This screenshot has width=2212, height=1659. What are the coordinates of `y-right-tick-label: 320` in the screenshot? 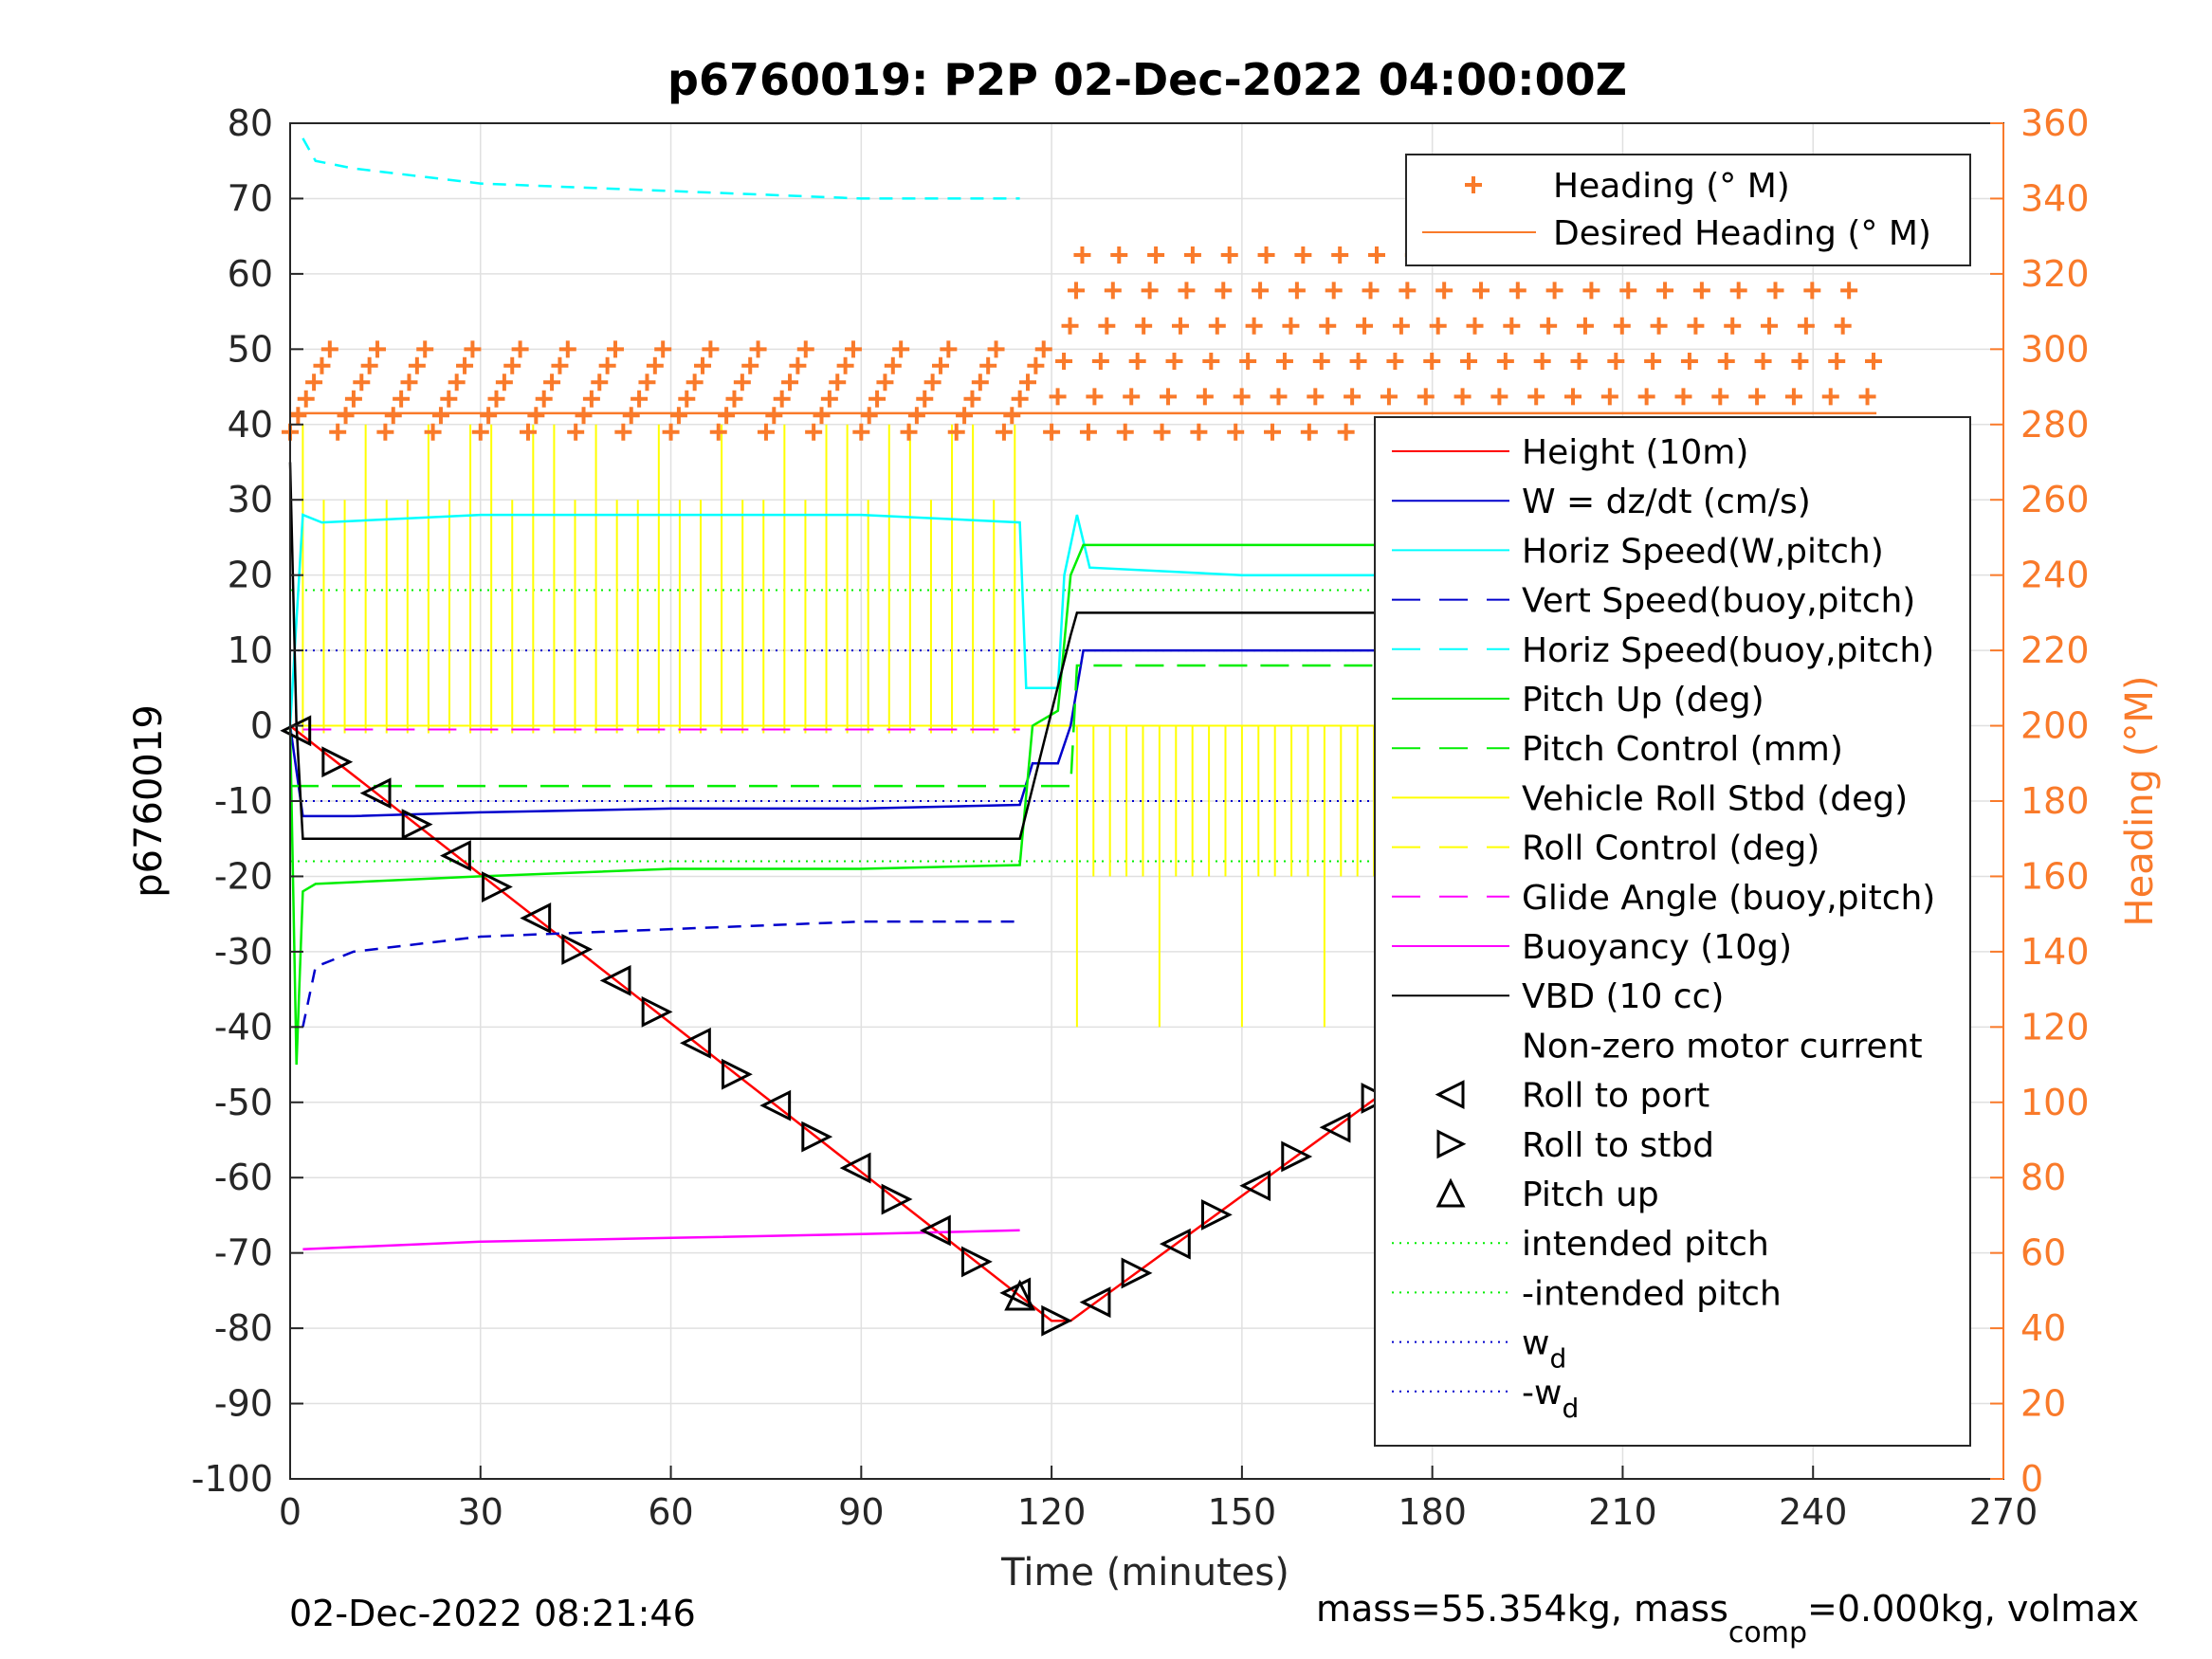 It's located at (2055, 274).